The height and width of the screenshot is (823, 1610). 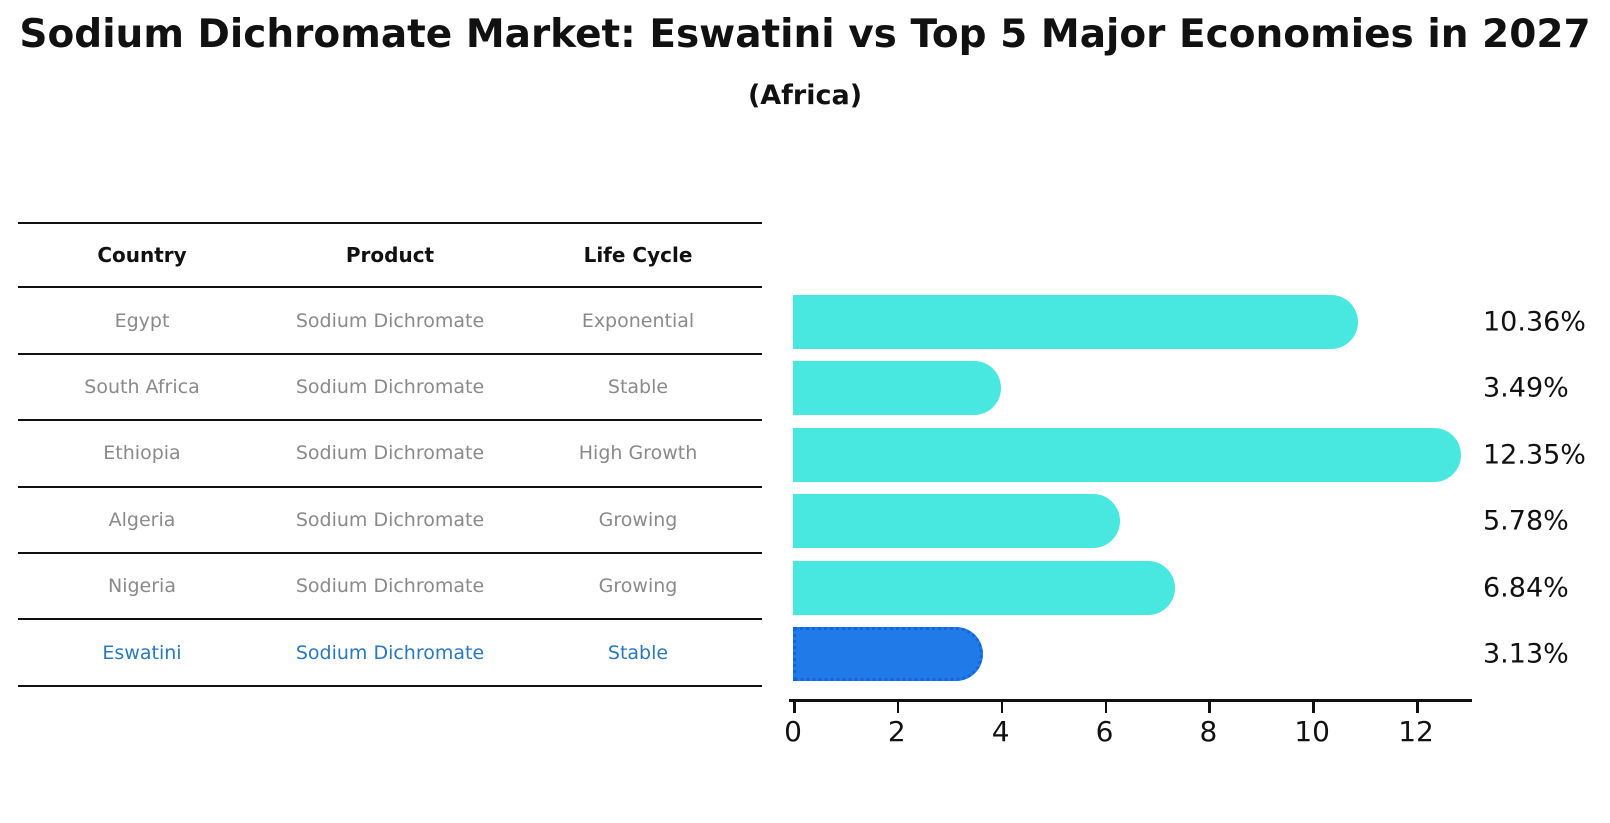 I want to click on table-row: Algeria Sodium Dichromate Growing, so click(x=390, y=521).